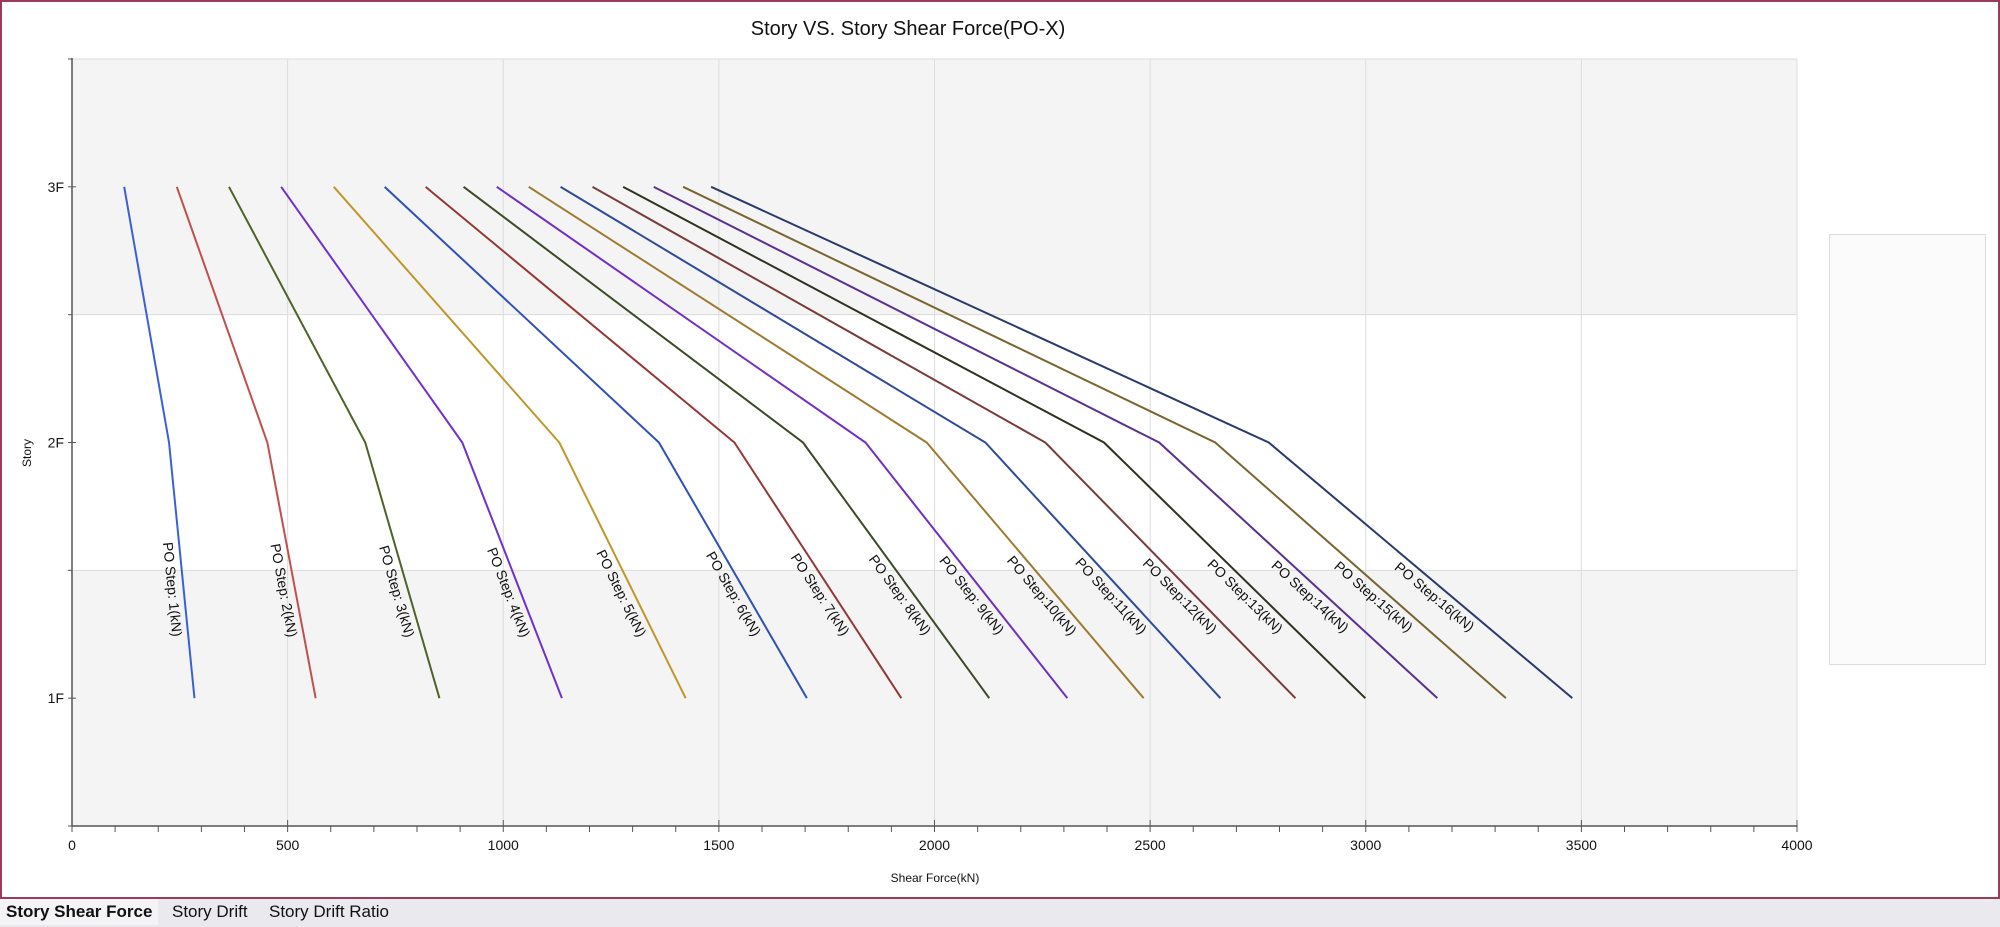 The image size is (2000, 927). I want to click on x-tick-label: 1500, so click(718, 845).